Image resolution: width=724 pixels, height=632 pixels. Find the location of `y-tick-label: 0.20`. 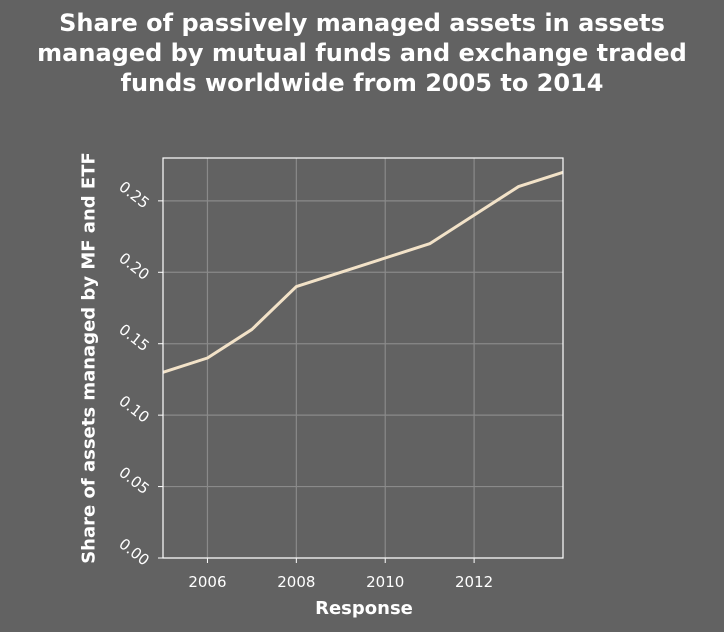

y-tick-label: 0.20 is located at coordinates (133, 266).